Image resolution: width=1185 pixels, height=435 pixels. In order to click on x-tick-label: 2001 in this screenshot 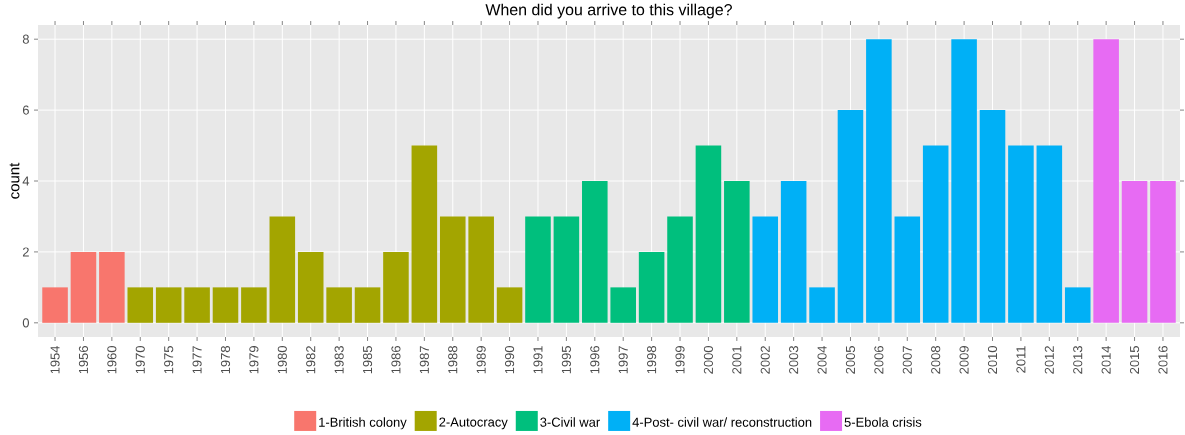, I will do `click(737, 360)`.